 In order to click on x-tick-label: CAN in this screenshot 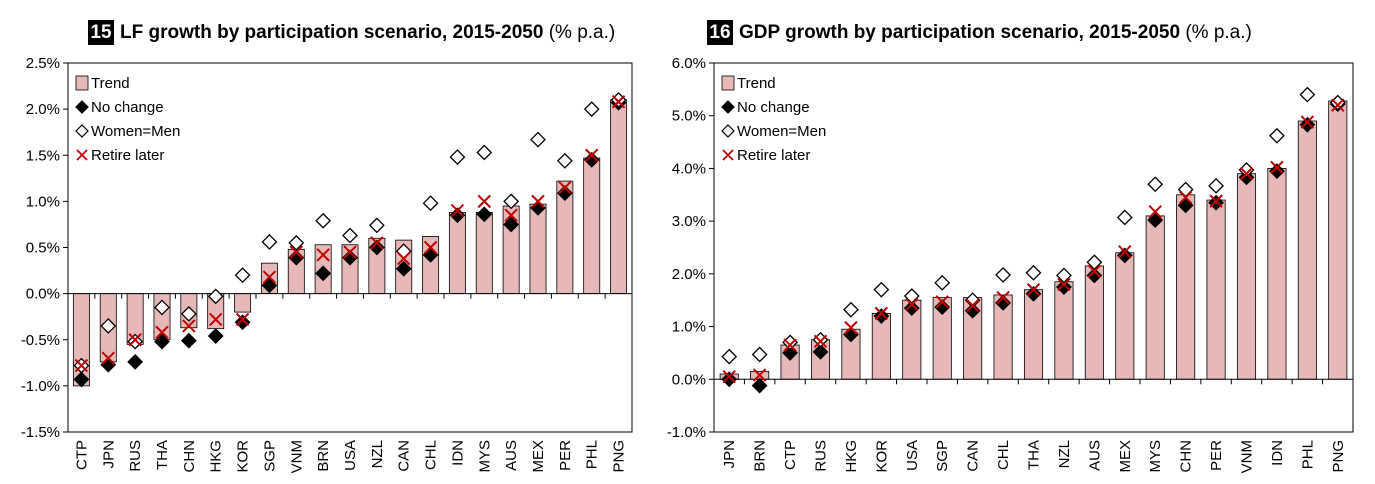, I will do `click(973, 456)`.